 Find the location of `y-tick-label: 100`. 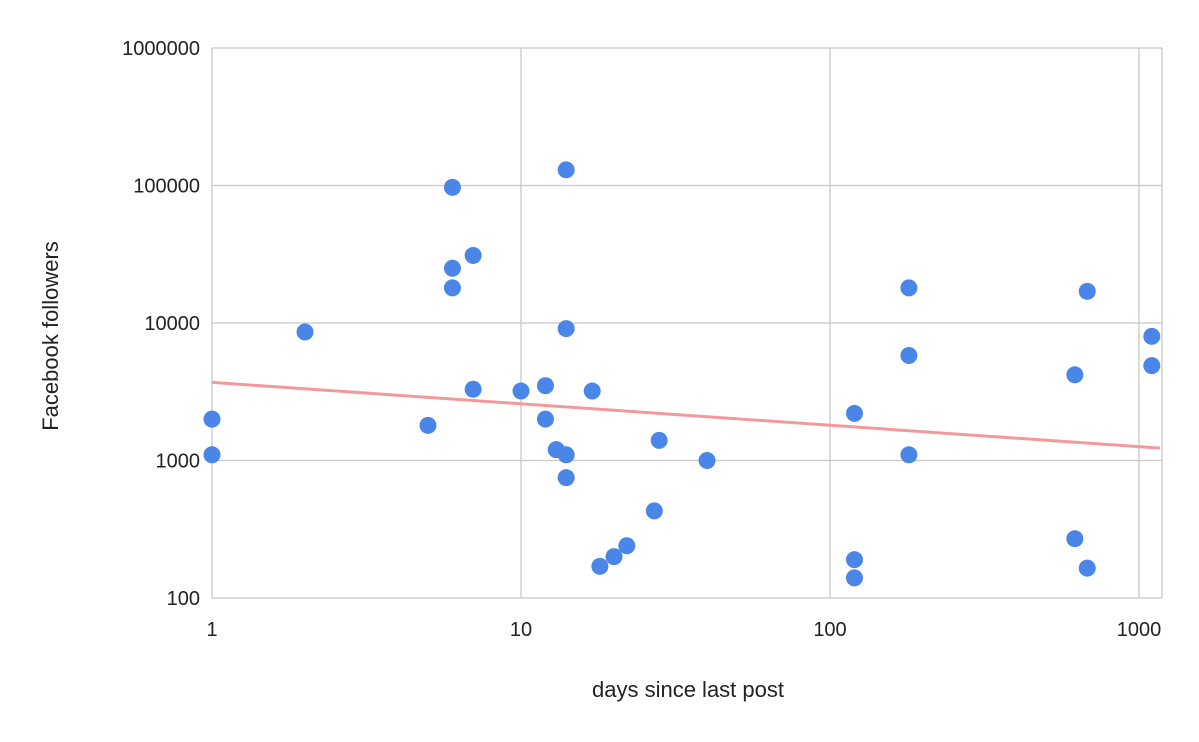

y-tick-label: 100 is located at coordinates (183, 599).